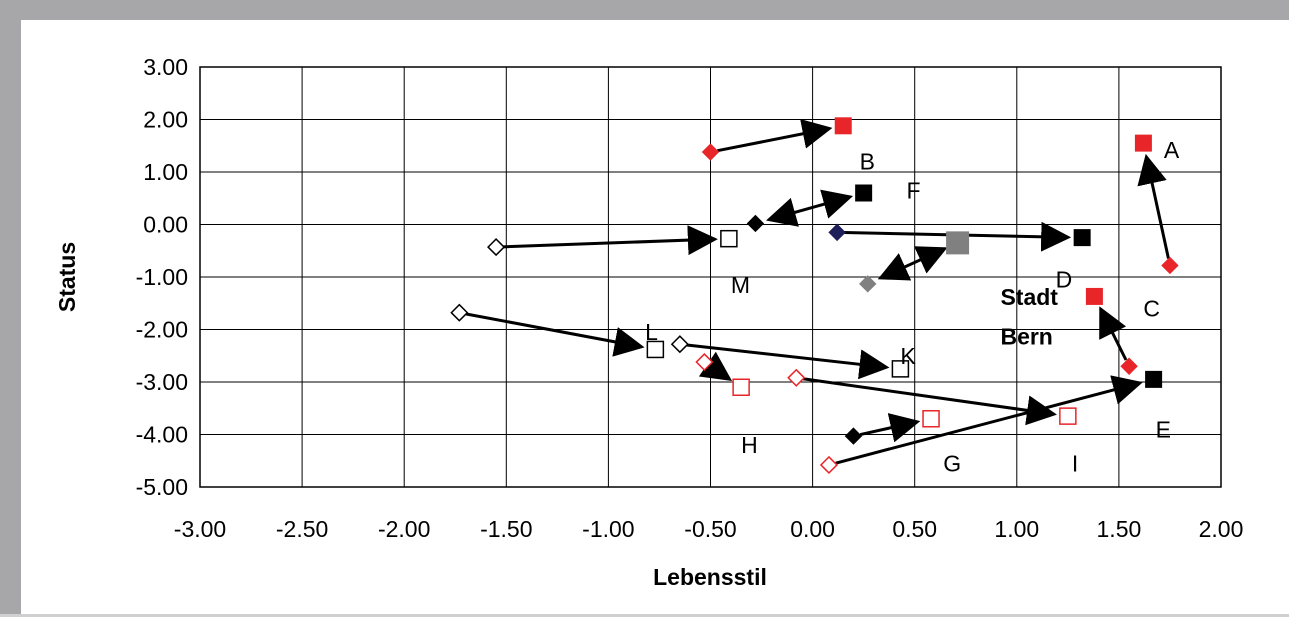 This screenshot has width=1289, height=617. What do you see at coordinates (162, 330) in the screenshot?
I see `y-tick-label: -2.00` at bounding box center [162, 330].